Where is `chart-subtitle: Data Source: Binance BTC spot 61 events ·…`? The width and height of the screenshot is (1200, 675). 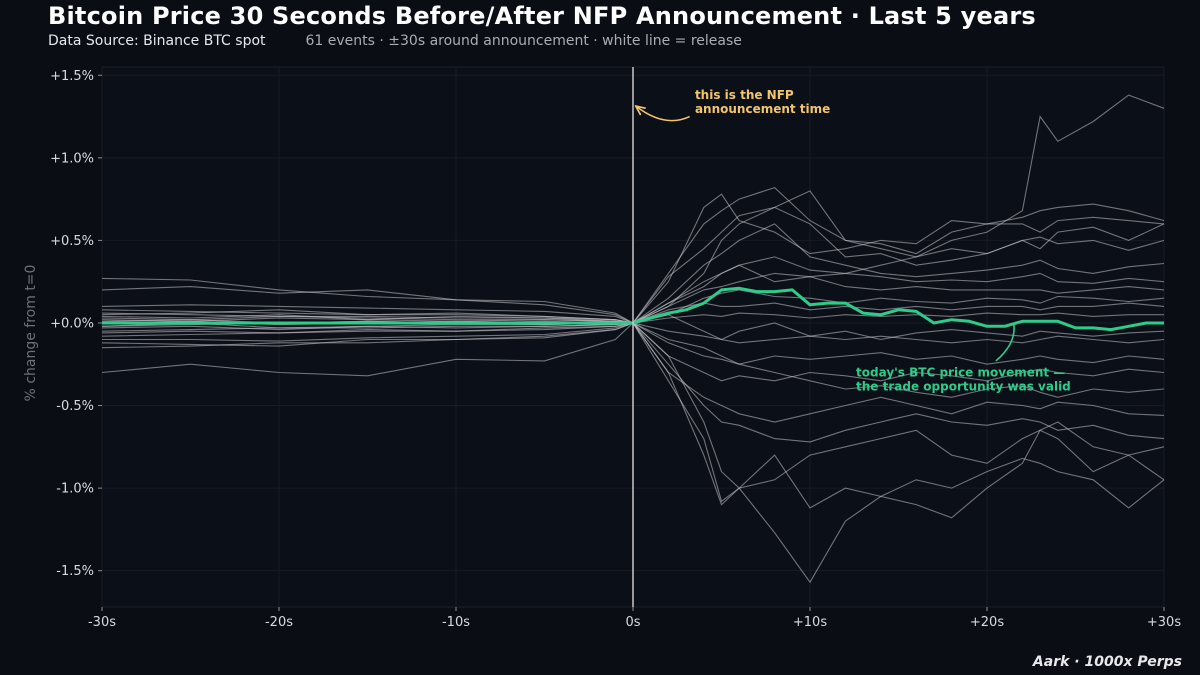 chart-subtitle: Data Source: Binance BTC spot 61 events ·… is located at coordinates (395, 41).